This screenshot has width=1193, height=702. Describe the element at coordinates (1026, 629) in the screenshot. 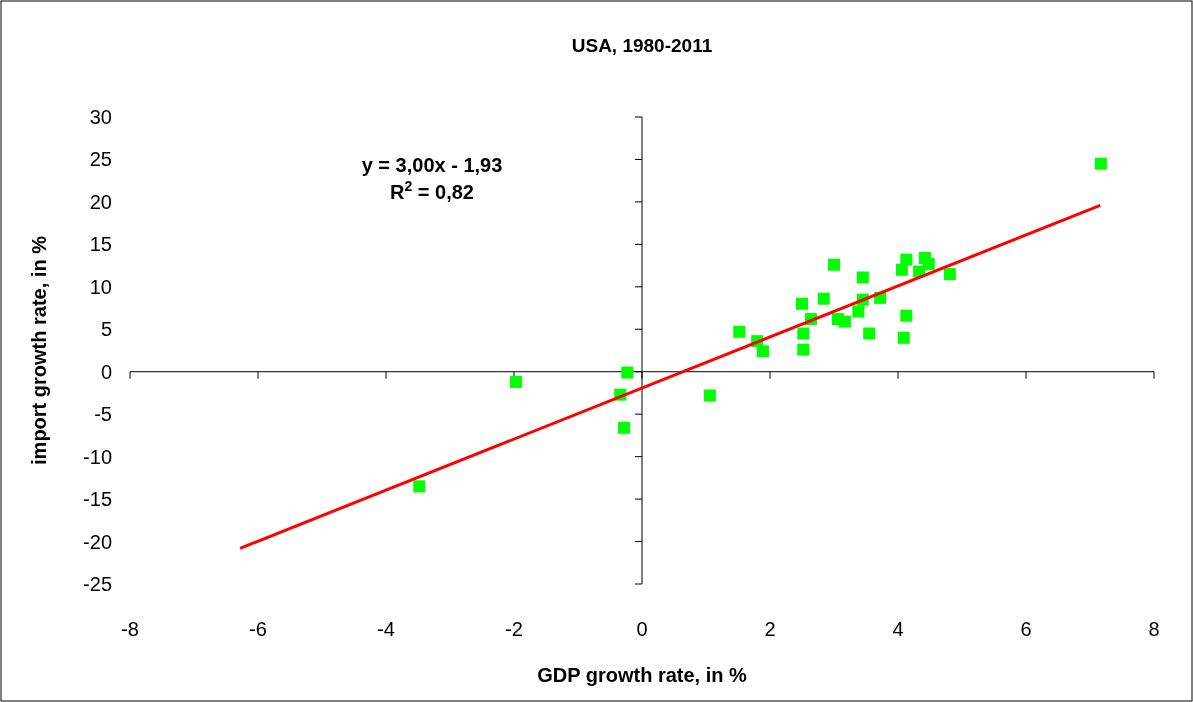

I see `x-tick-label: 6` at that location.